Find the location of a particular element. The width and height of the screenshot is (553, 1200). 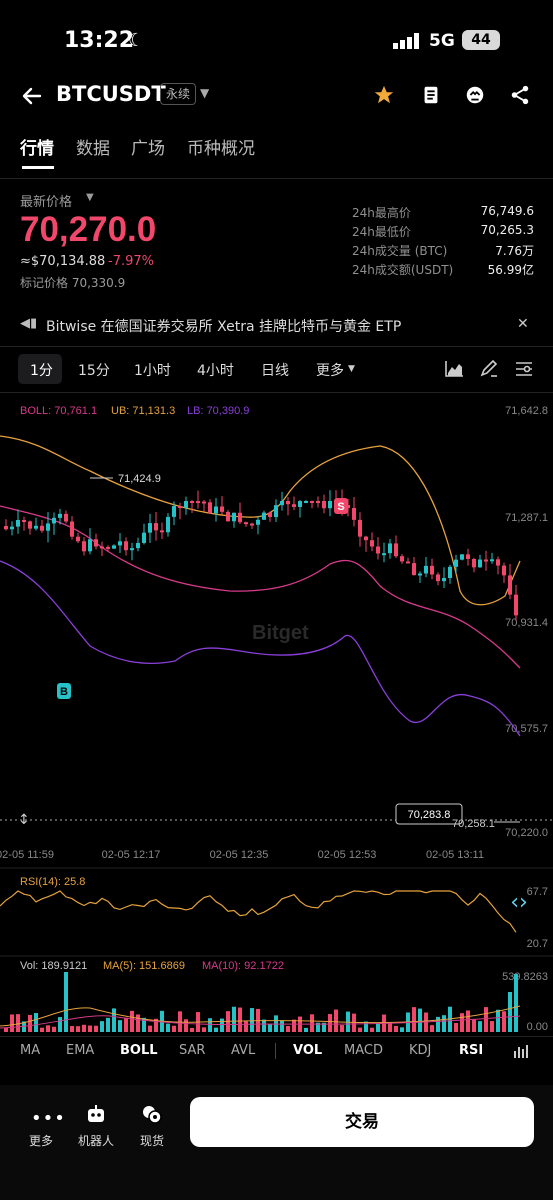

ma5-legend: MA(5): 151.6869 is located at coordinates (144, 966).